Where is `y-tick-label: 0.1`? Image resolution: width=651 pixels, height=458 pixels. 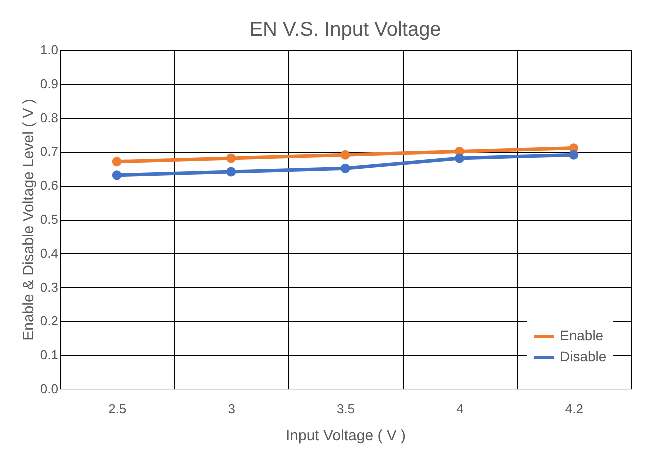
y-tick-label: 0.1 is located at coordinates (49, 355).